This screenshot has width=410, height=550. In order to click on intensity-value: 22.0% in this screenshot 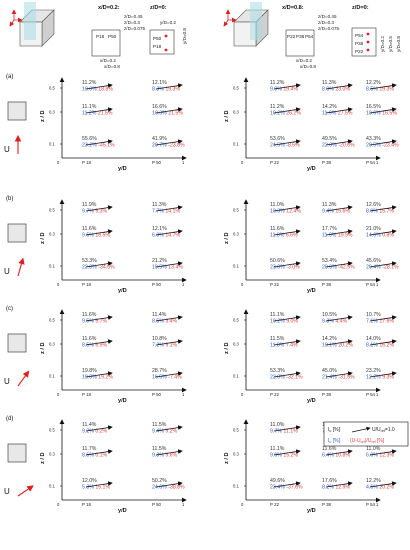, I will do `click(277, 378)`.